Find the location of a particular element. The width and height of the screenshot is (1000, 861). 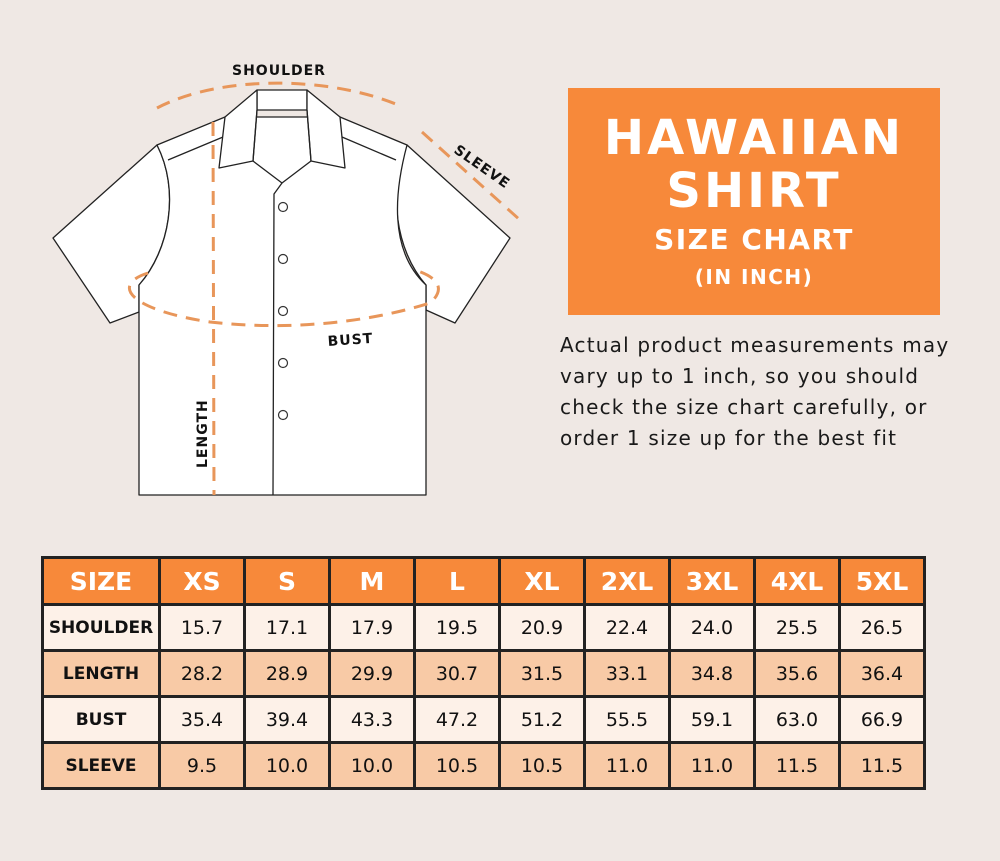

header-size-l: L is located at coordinates (457, 581).